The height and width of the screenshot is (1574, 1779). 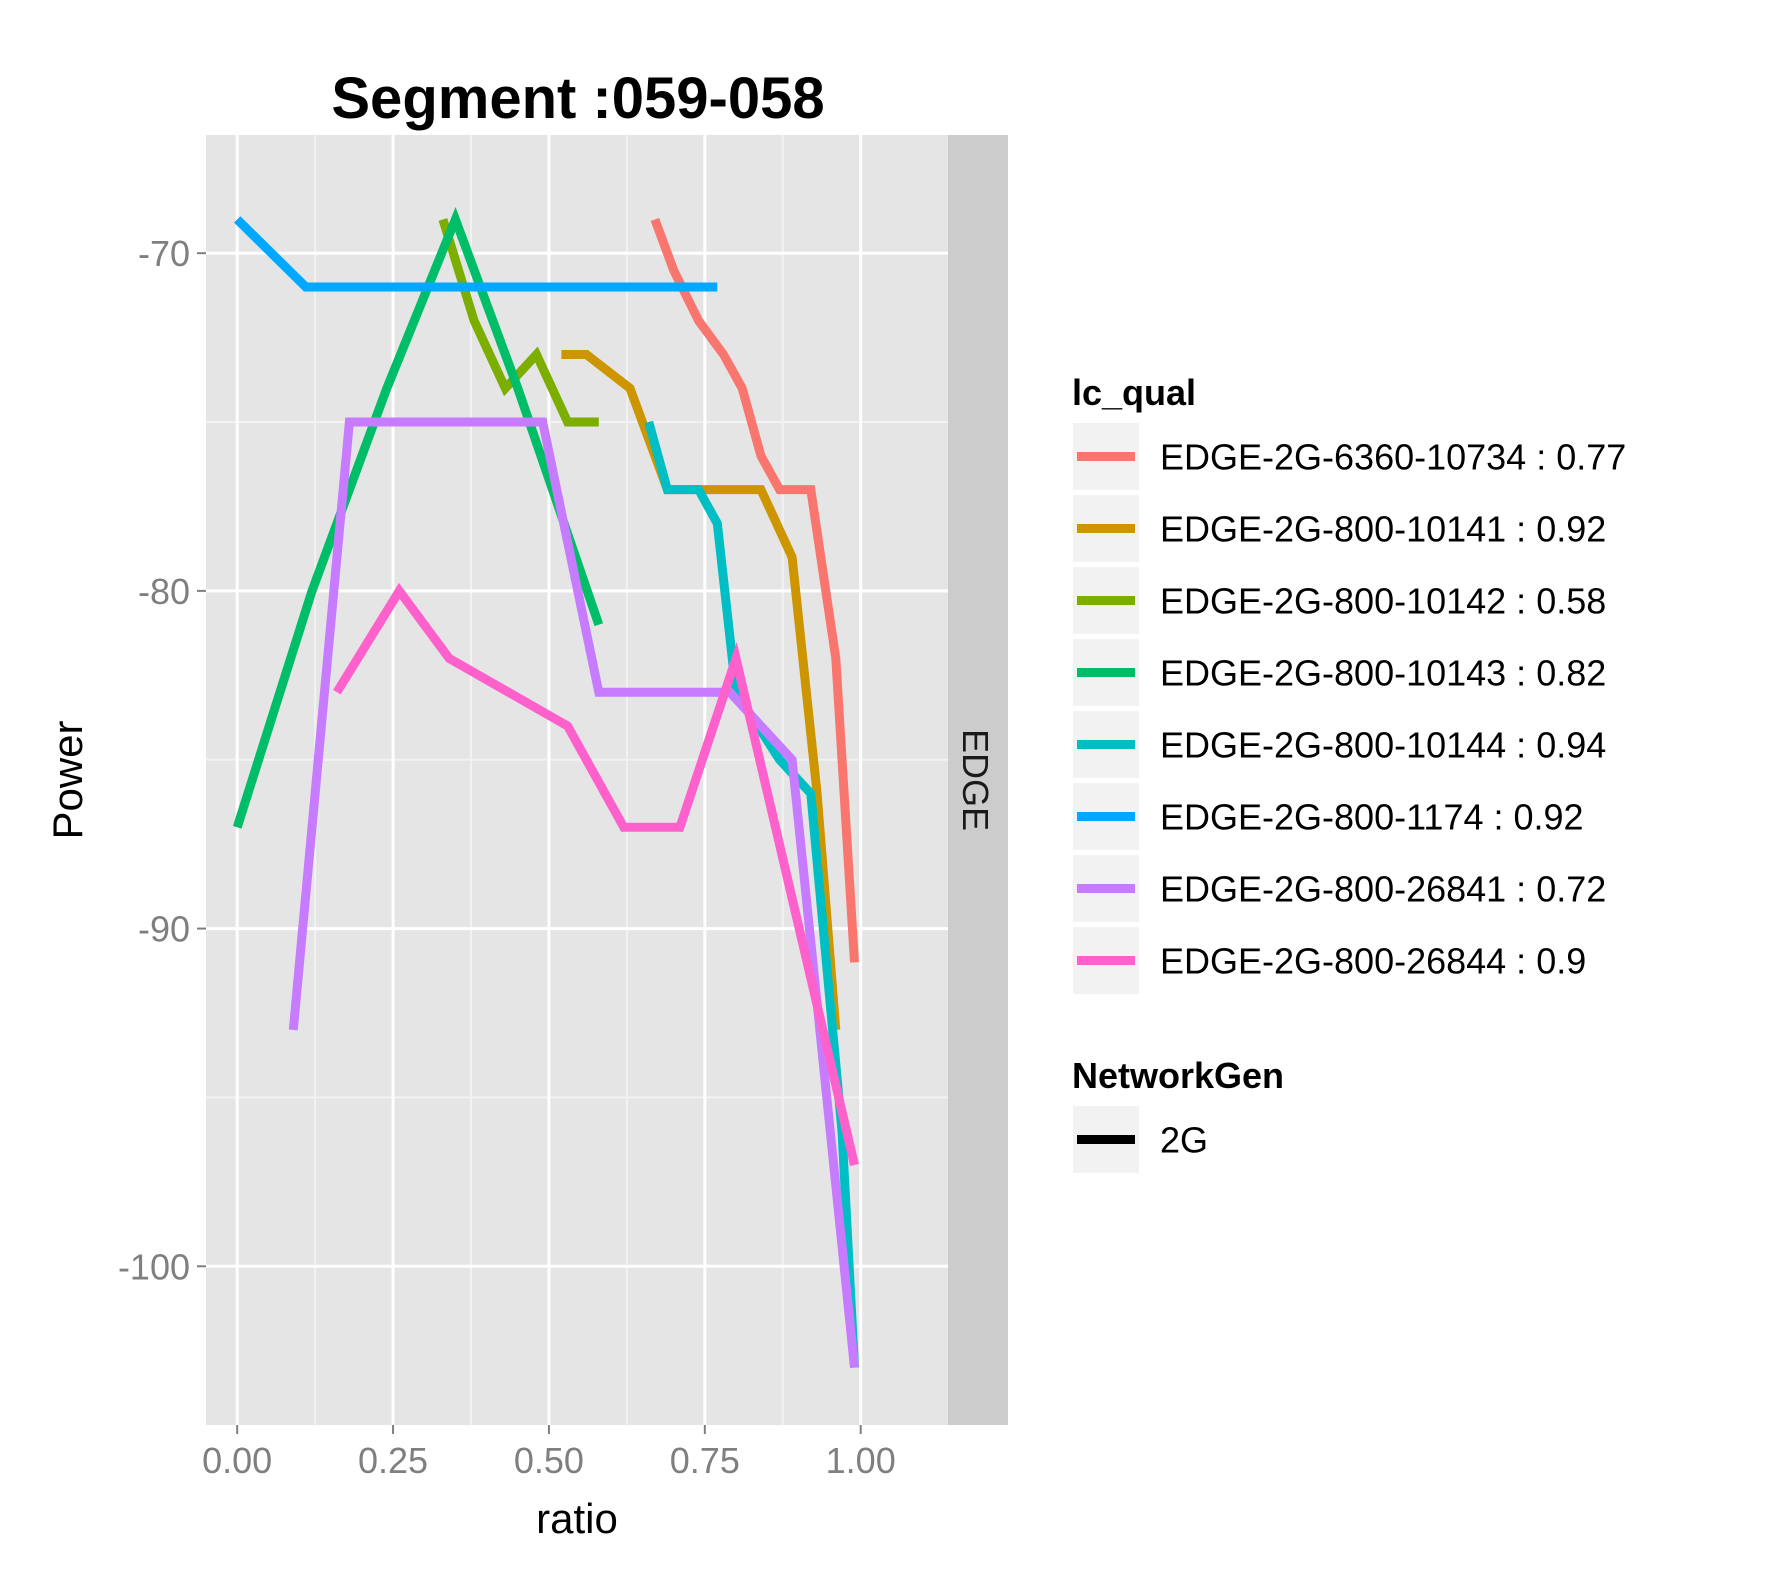 What do you see at coordinates (1373, 961) in the screenshot?
I see `legend-entry-label: EDGE-2G-800-26844 : 0.9` at bounding box center [1373, 961].